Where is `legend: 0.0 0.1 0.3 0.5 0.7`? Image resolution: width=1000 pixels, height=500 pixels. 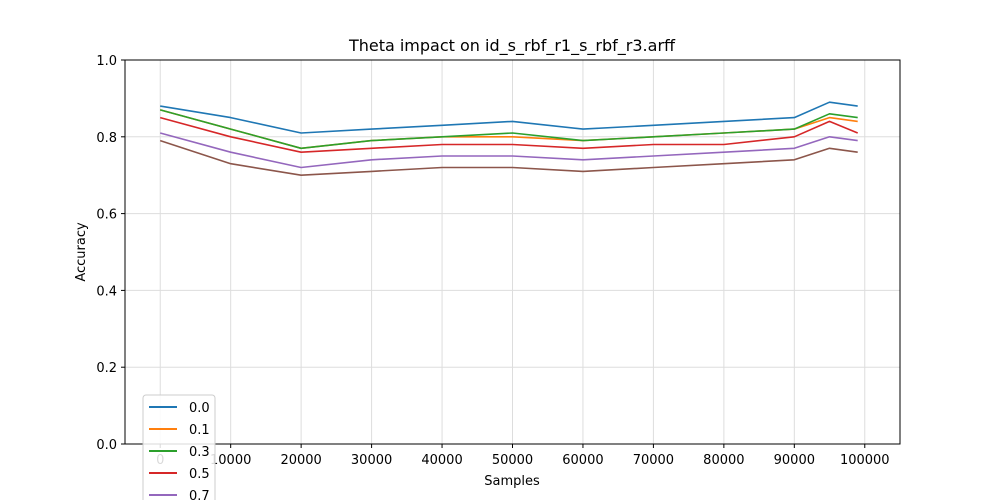
legend: 0.0 0.1 0.3 0.5 0.7 is located at coordinates (179, 447).